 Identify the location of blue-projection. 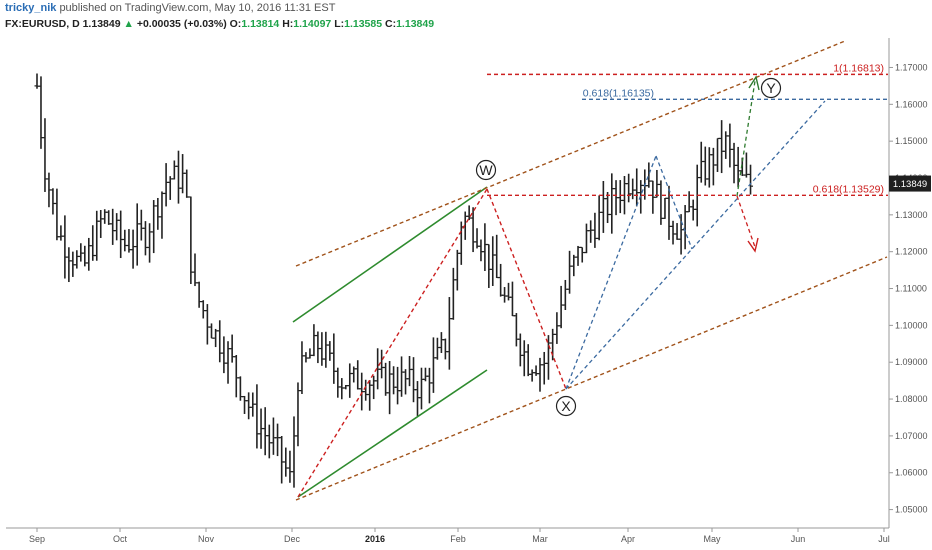
(695, 245).